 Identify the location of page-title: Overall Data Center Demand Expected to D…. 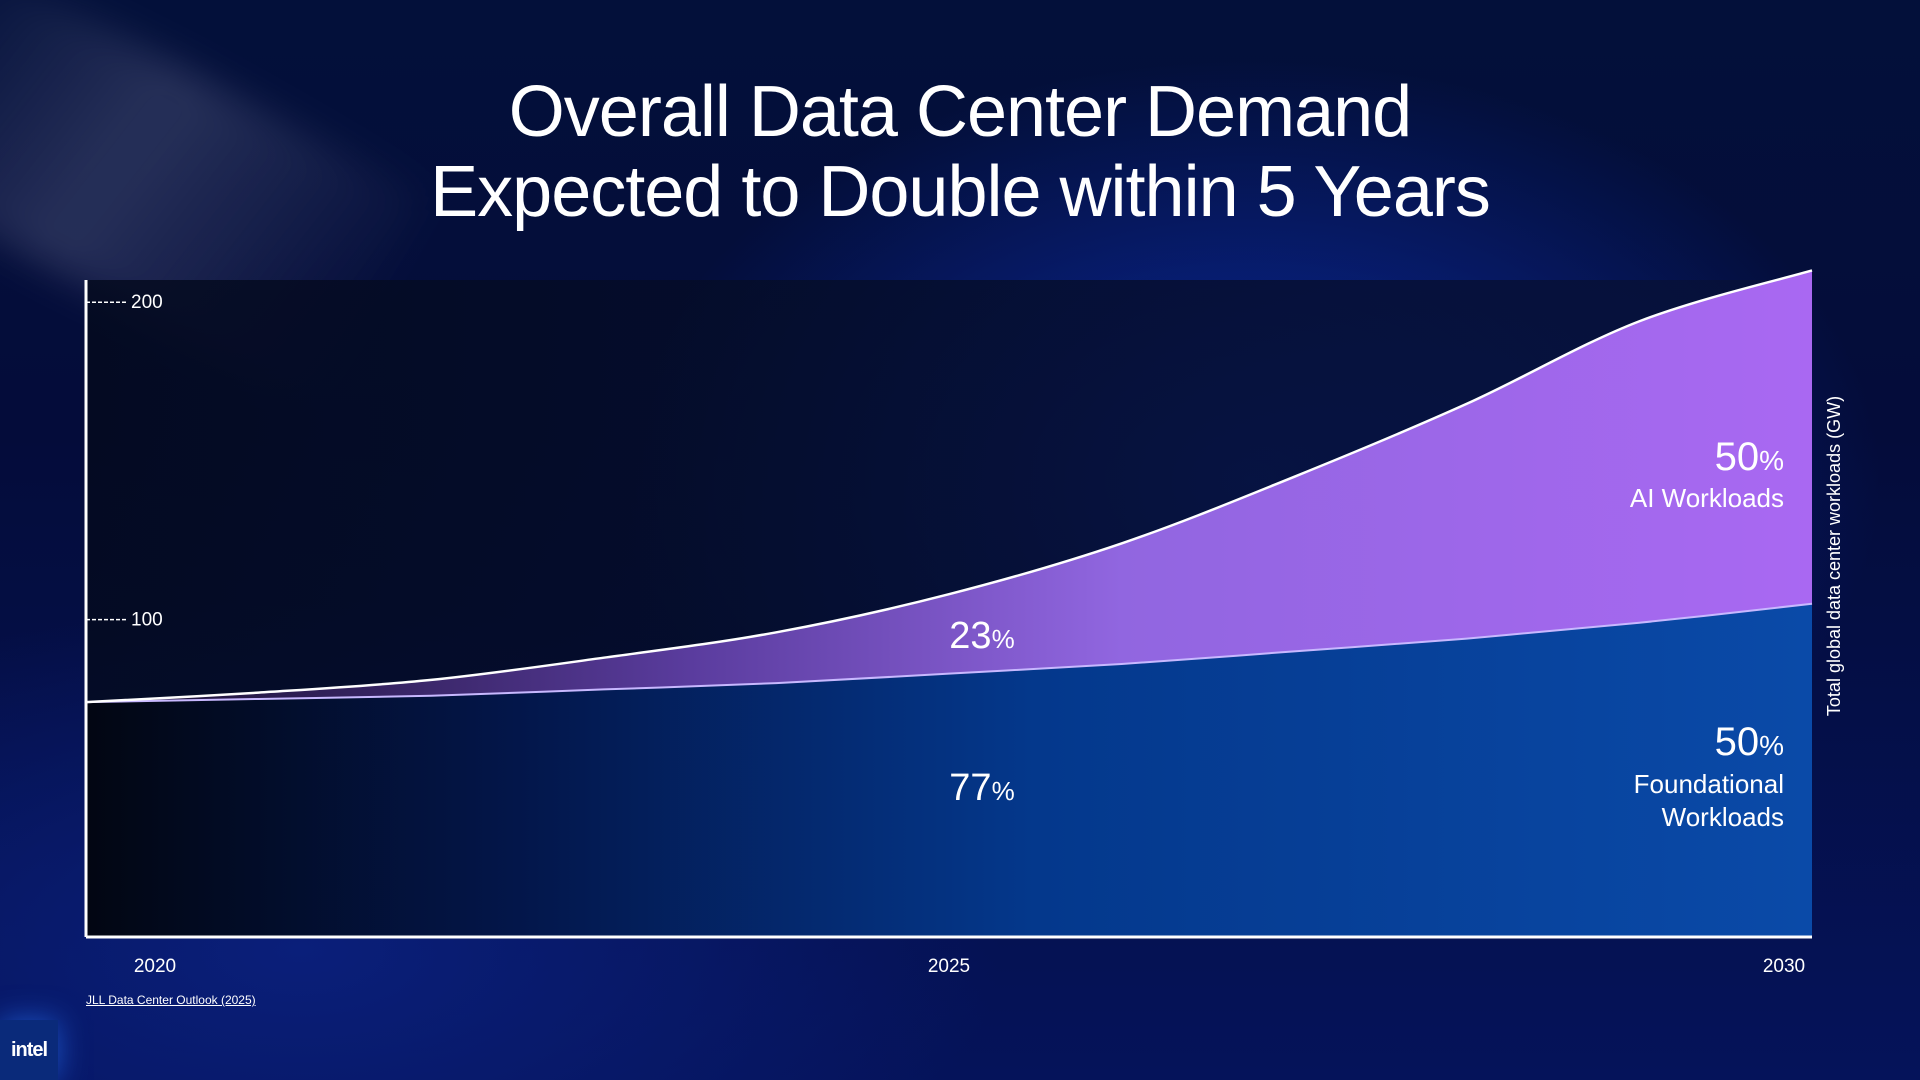
(960, 152).